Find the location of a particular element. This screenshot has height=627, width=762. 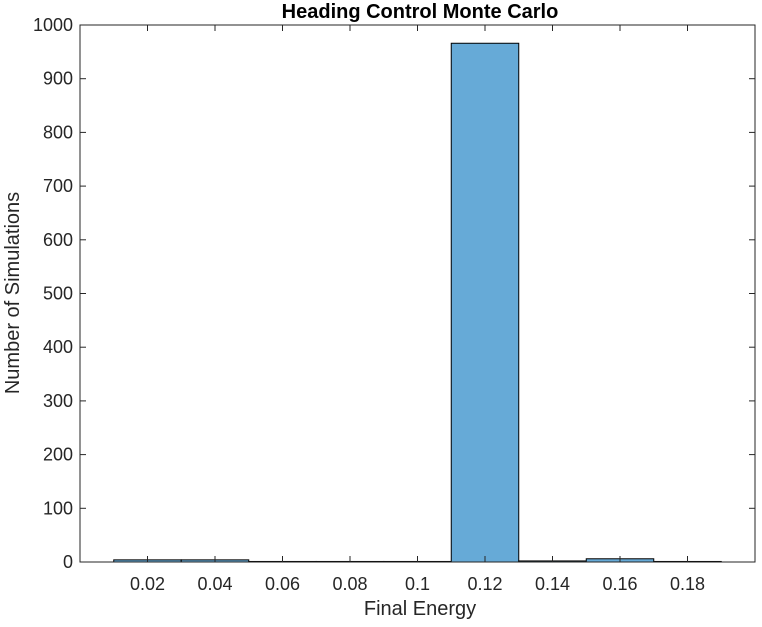

y-tick-label: 300 is located at coordinates (58, 401).